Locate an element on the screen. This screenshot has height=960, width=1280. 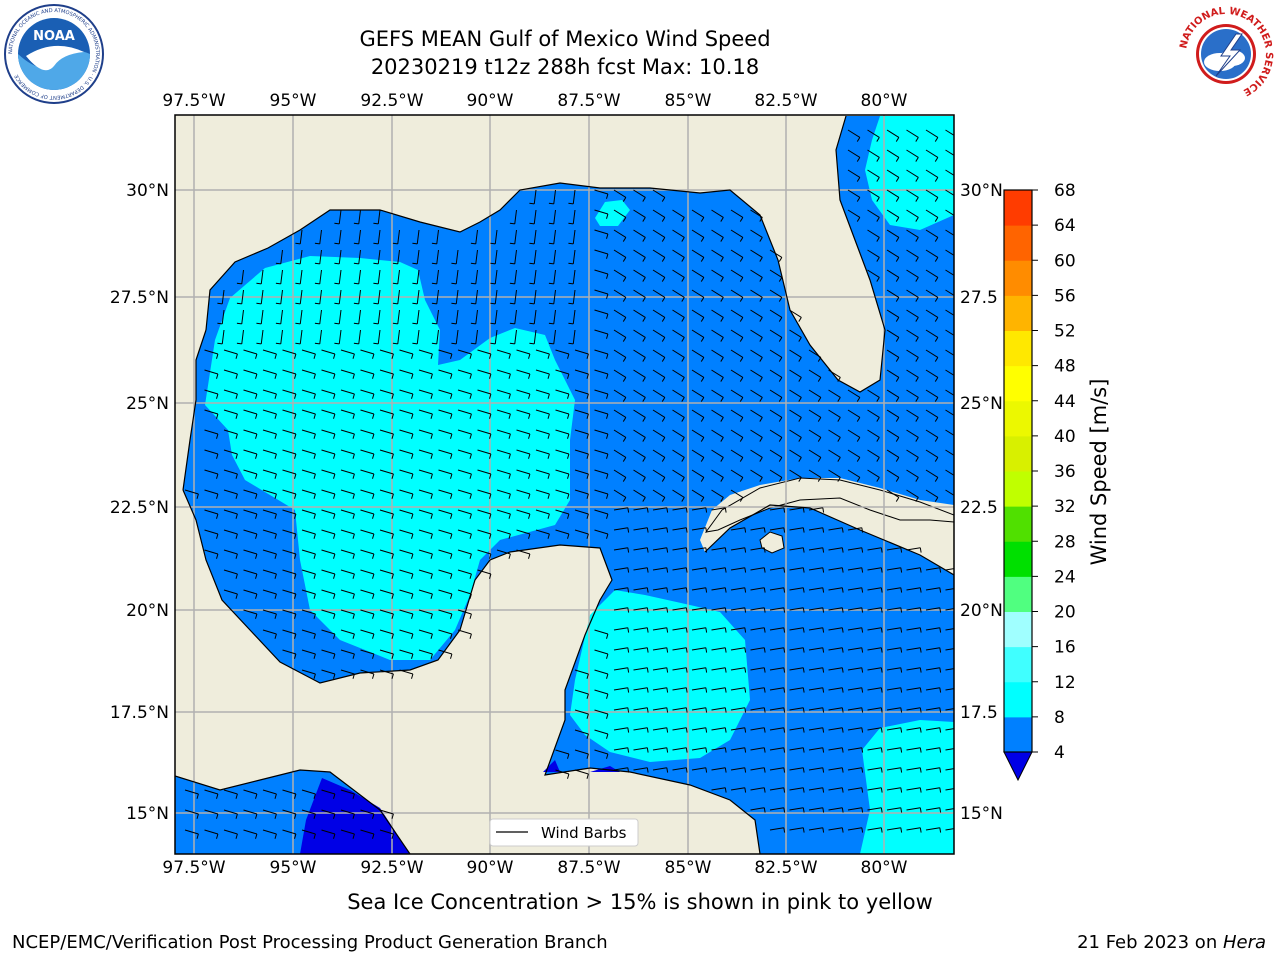
colorbar-tick-label: 32 is located at coordinates (1065, 507).